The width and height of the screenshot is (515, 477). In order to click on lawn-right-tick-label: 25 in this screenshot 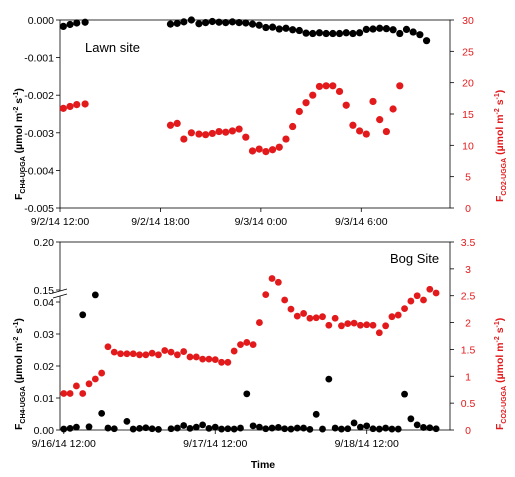, I will do `click(468, 52)`.